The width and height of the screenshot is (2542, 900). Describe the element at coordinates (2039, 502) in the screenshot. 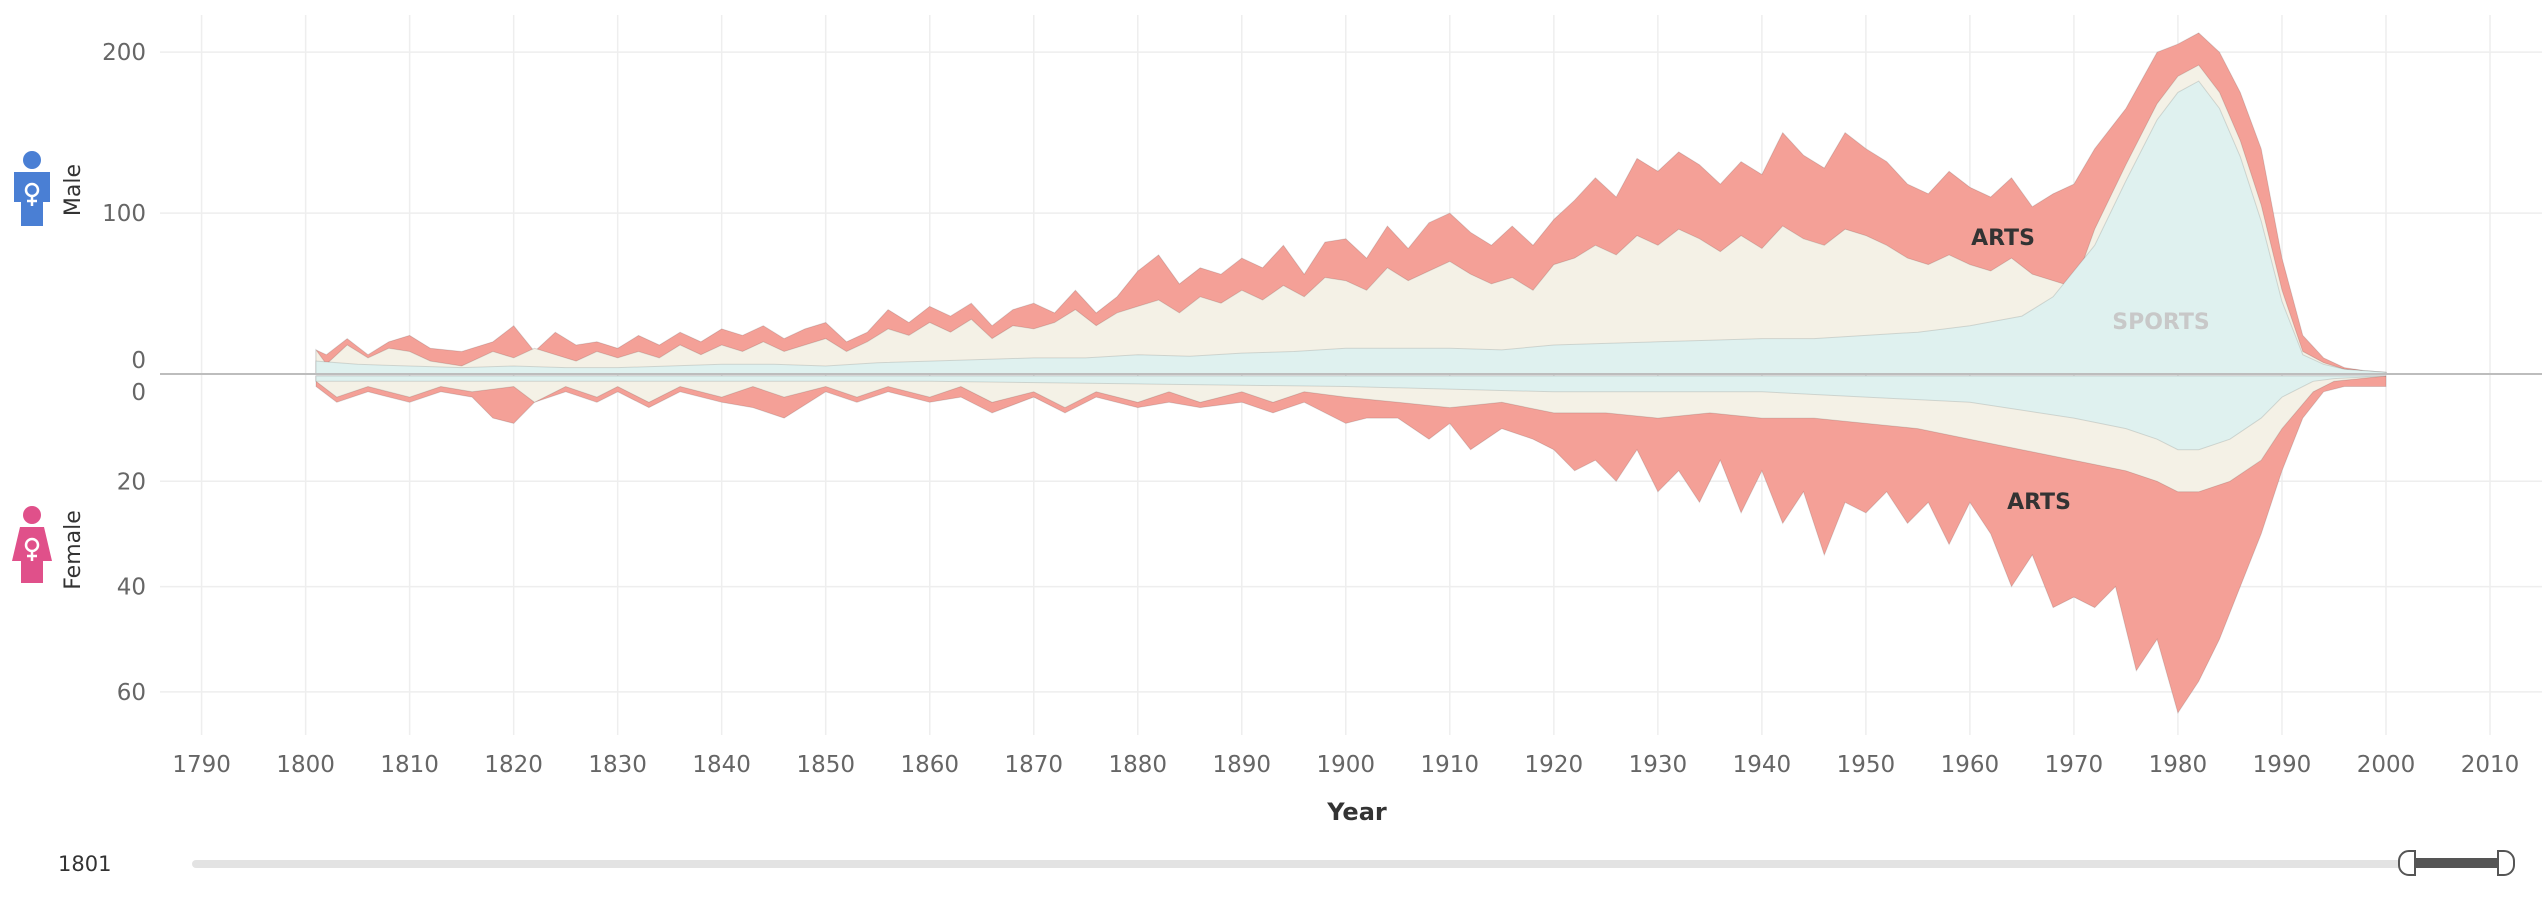

I see `female-arts-label: ARTS` at that location.